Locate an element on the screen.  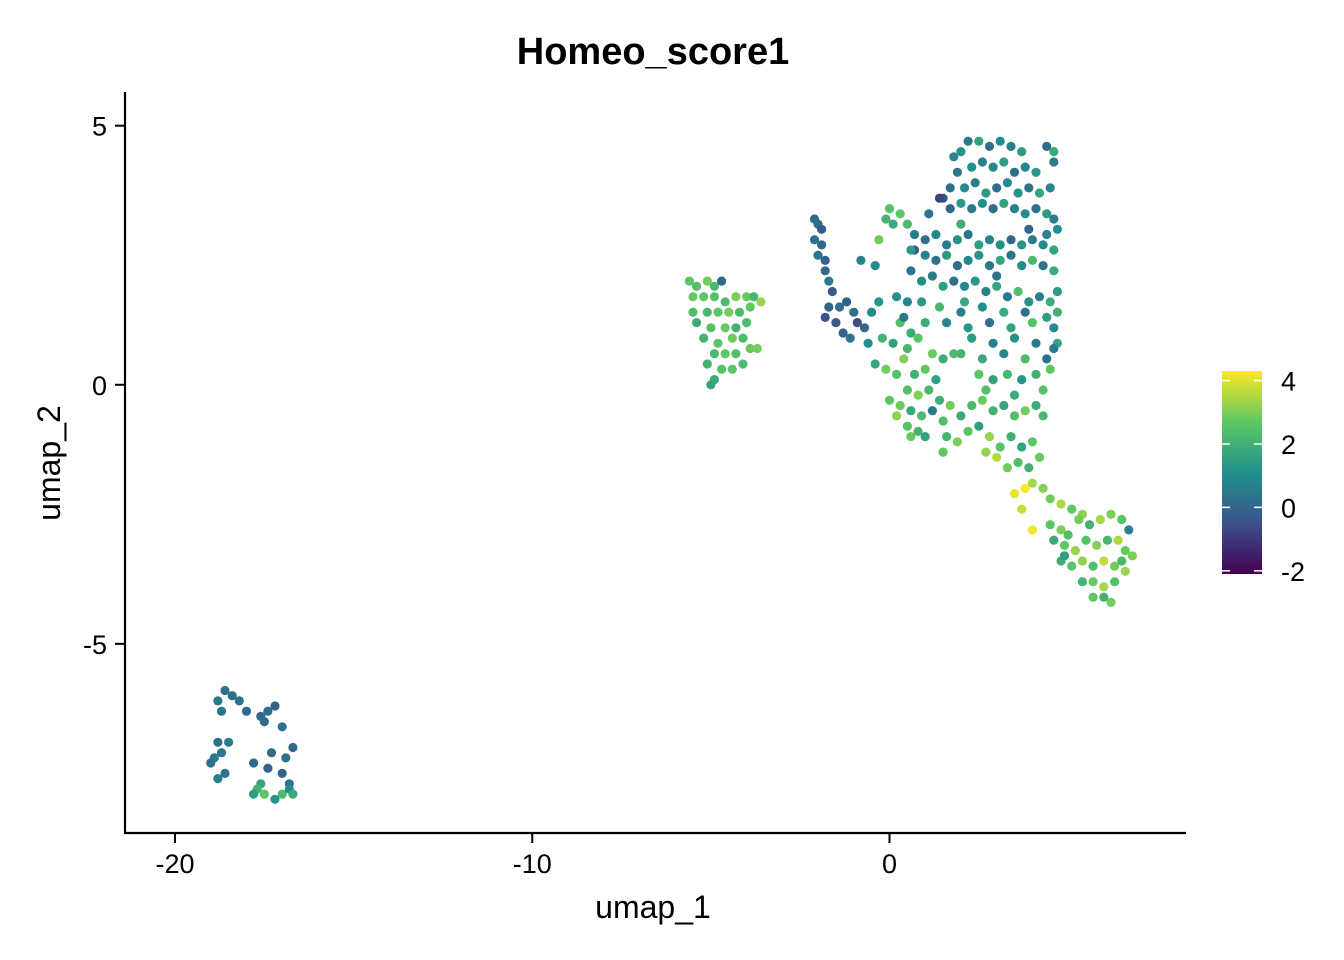
x-axis-ticks: -20 -10 0 is located at coordinates (526, 856).